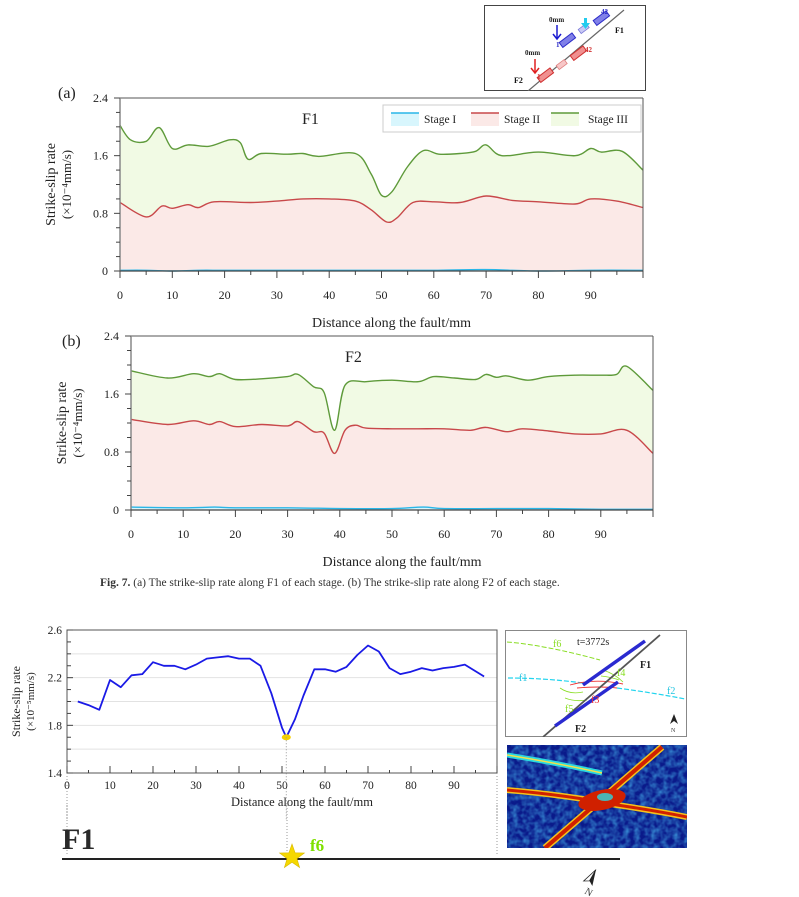 Image resolution: width=799 pixels, height=897 pixels. I want to click on f3-fracture-label: f3, so click(595, 700).